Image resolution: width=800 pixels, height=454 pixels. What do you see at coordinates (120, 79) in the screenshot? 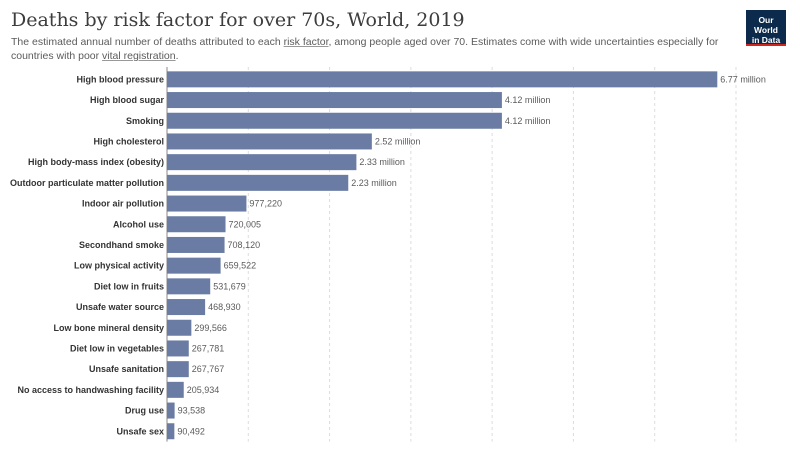
I see `category-label: High blood pressure` at bounding box center [120, 79].